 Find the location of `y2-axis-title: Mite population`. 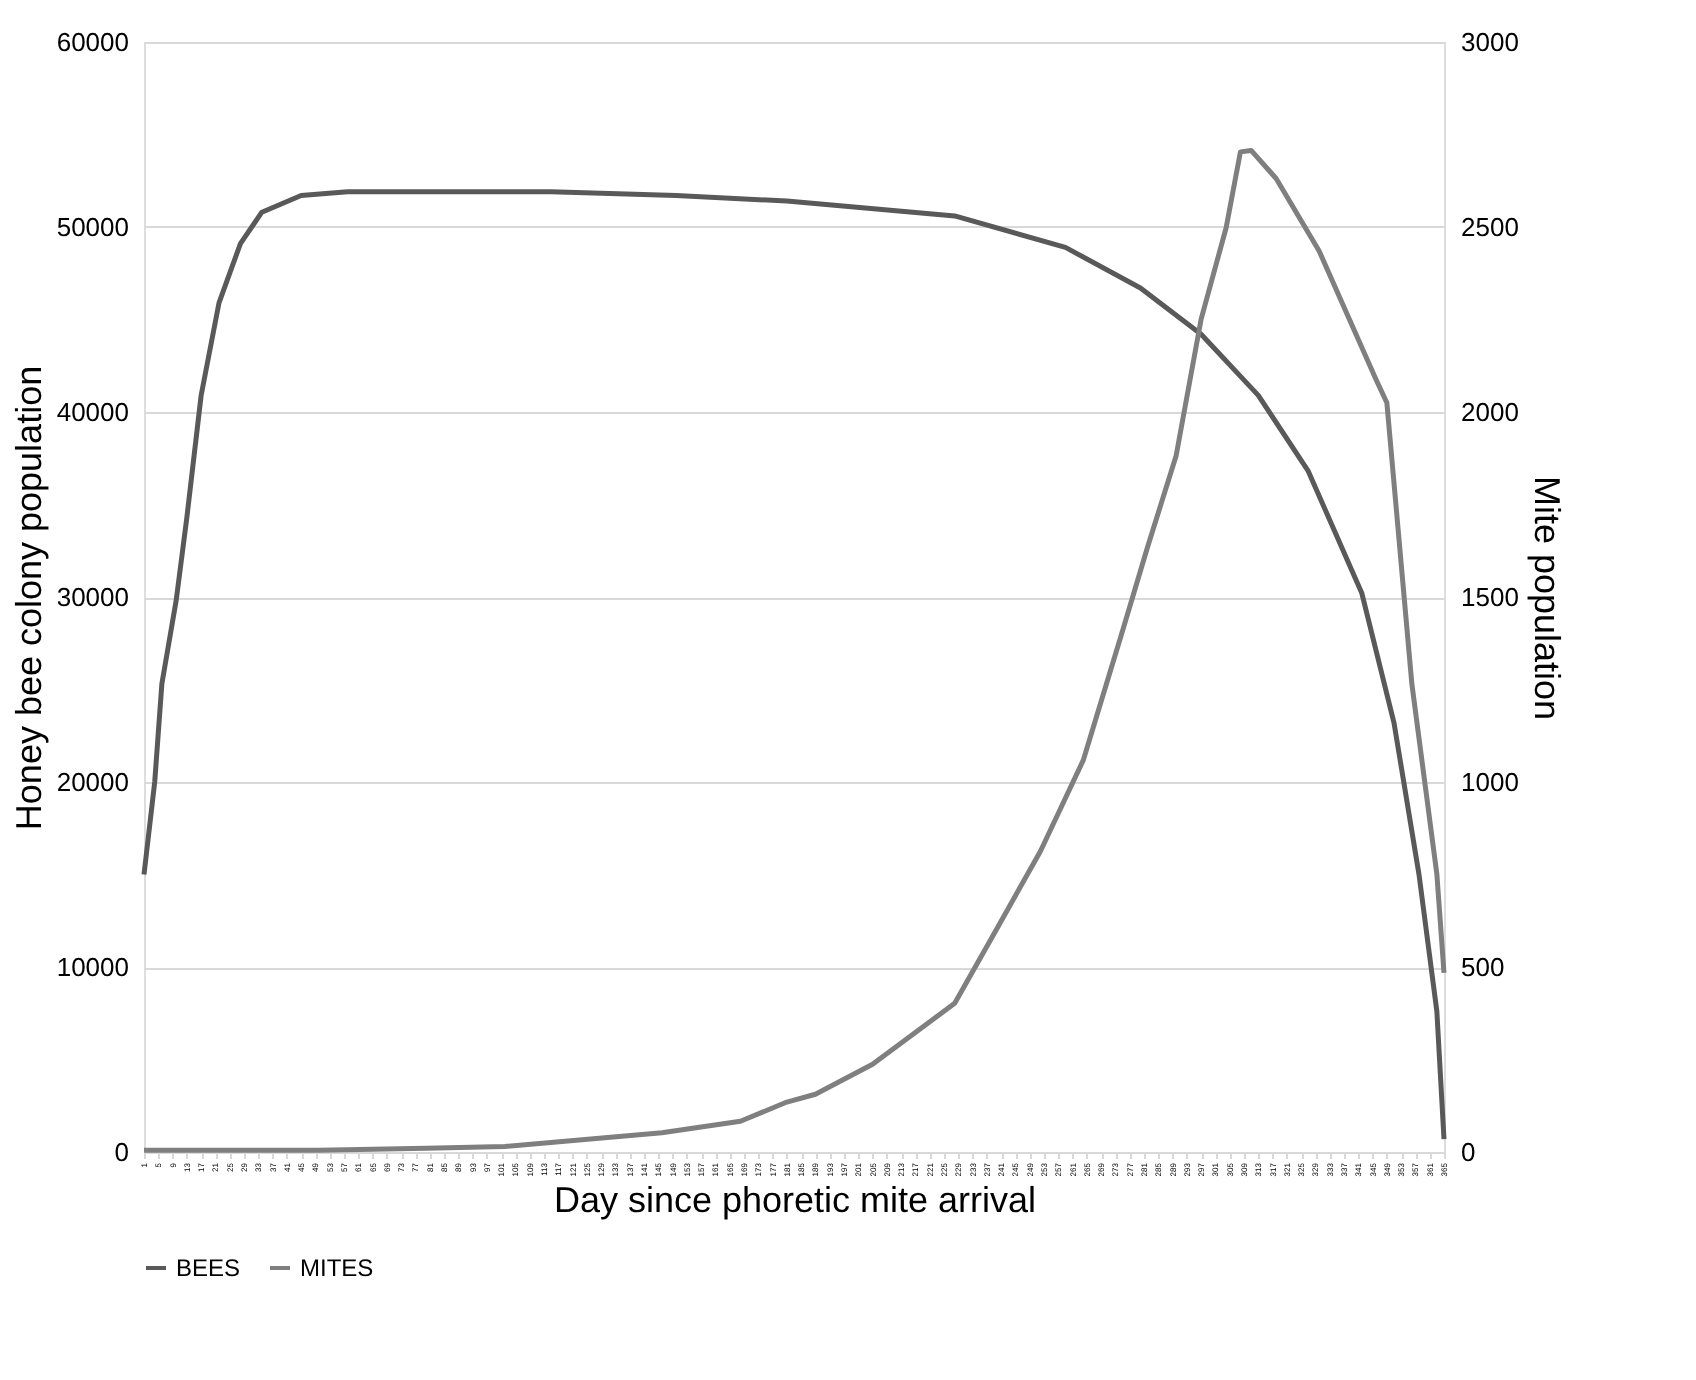

y2-axis-title: Mite population is located at coordinates (1546, 598).